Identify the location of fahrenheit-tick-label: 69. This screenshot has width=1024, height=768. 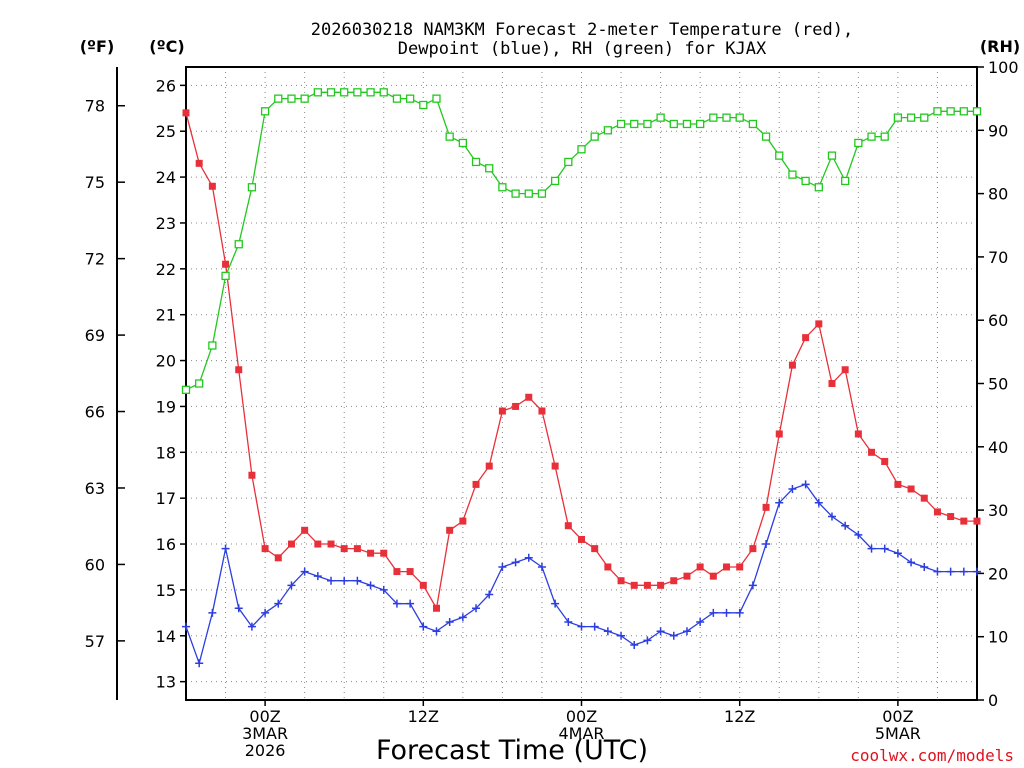
(95, 335).